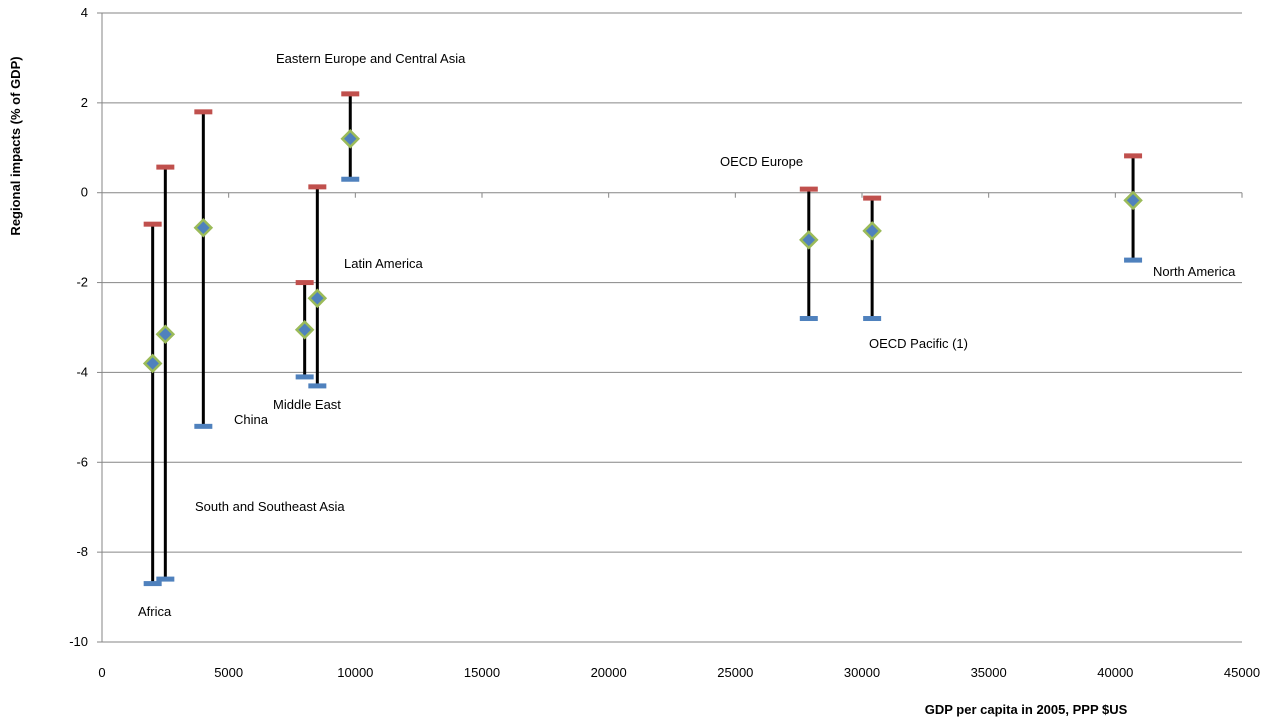  I want to click on region-label: Latin America, so click(384, 263).